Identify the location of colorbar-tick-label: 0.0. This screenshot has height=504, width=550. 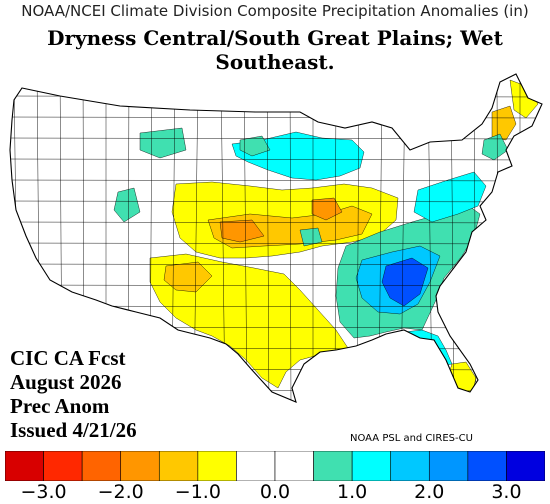
(275, 492).